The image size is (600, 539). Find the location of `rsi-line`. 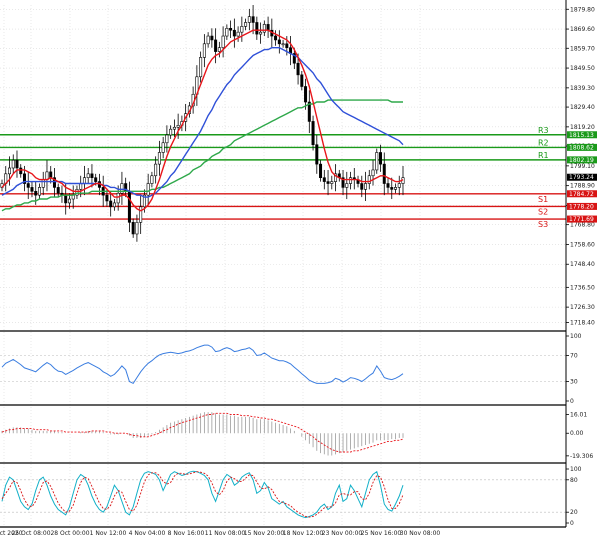

rsi-line is located at coordinates (202, 364).